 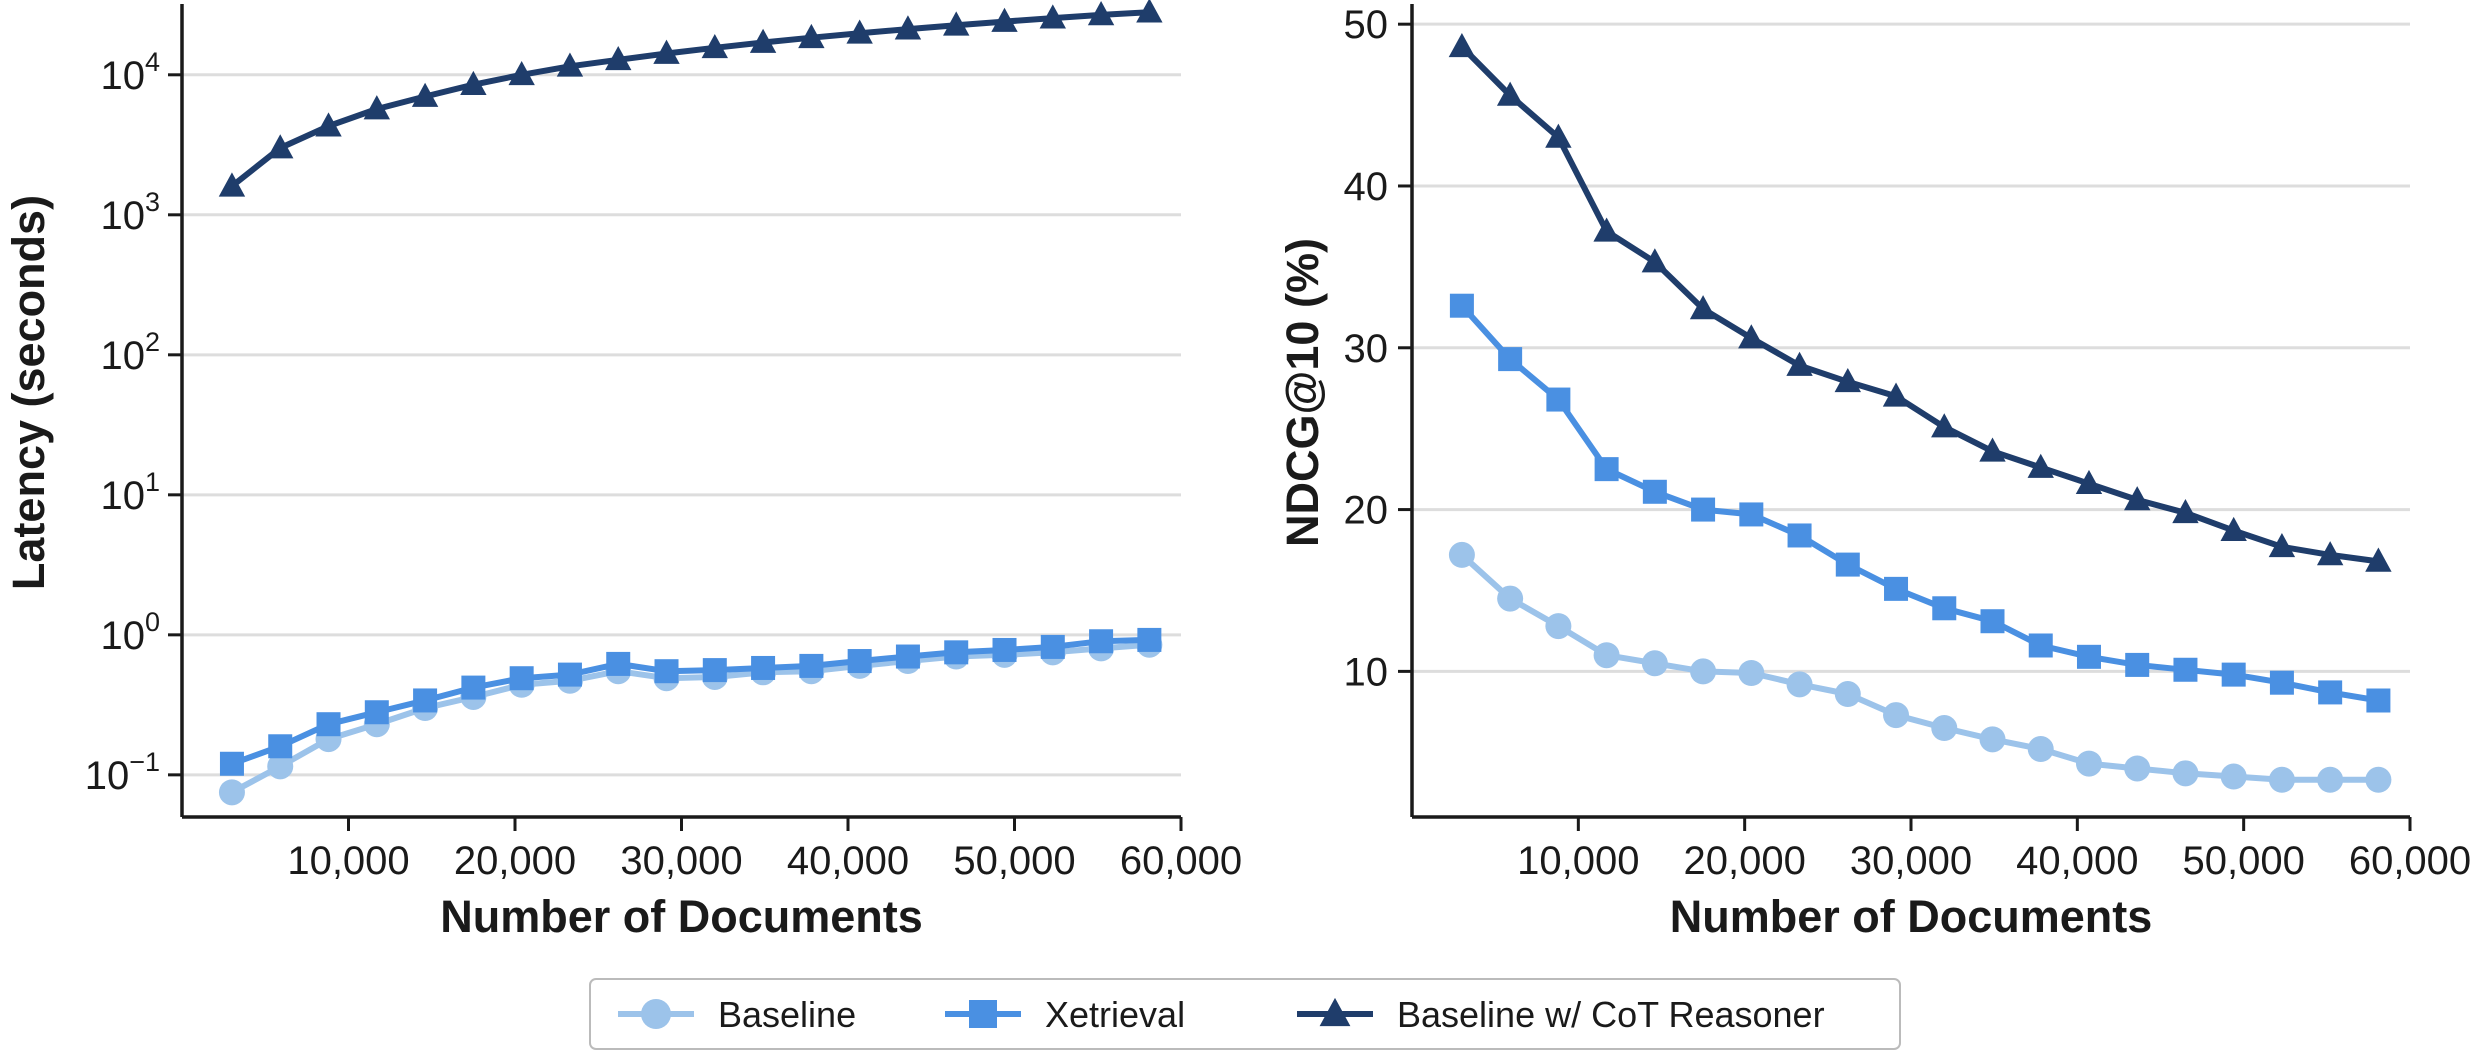 What do you see at coordinates (1920, 667) in the screenshot?
I see `series-baseline` at bounding box center [1920, 667].